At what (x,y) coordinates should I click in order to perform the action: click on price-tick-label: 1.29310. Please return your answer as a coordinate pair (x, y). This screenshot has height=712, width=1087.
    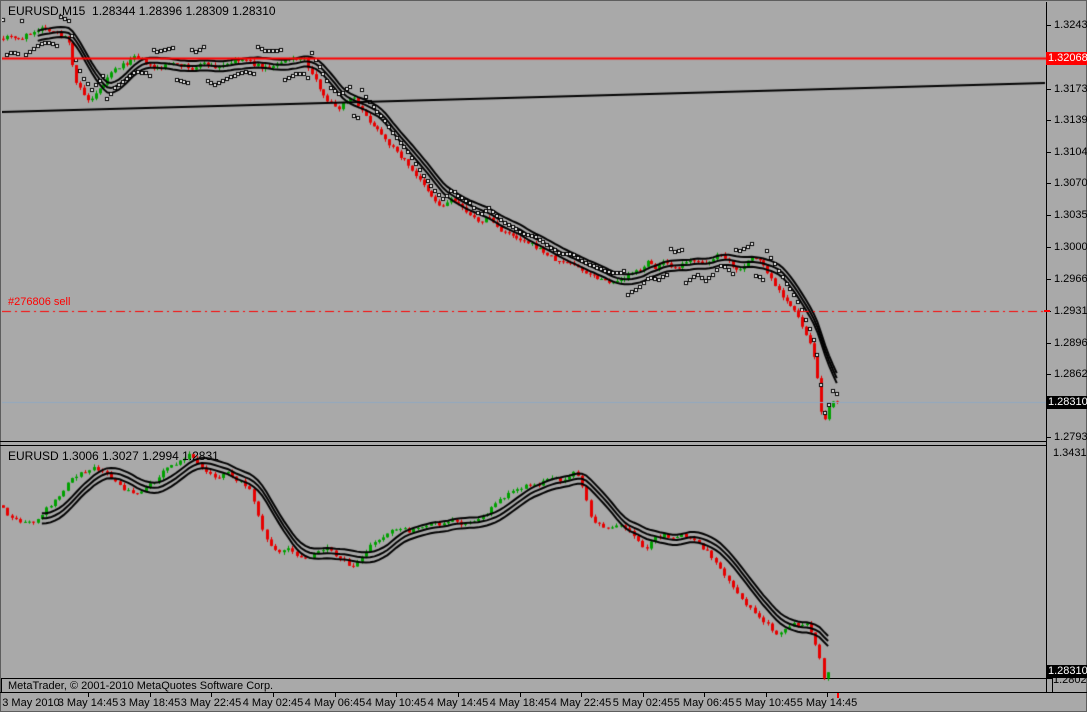
    Looking at the image, I should click on (1070, 310).